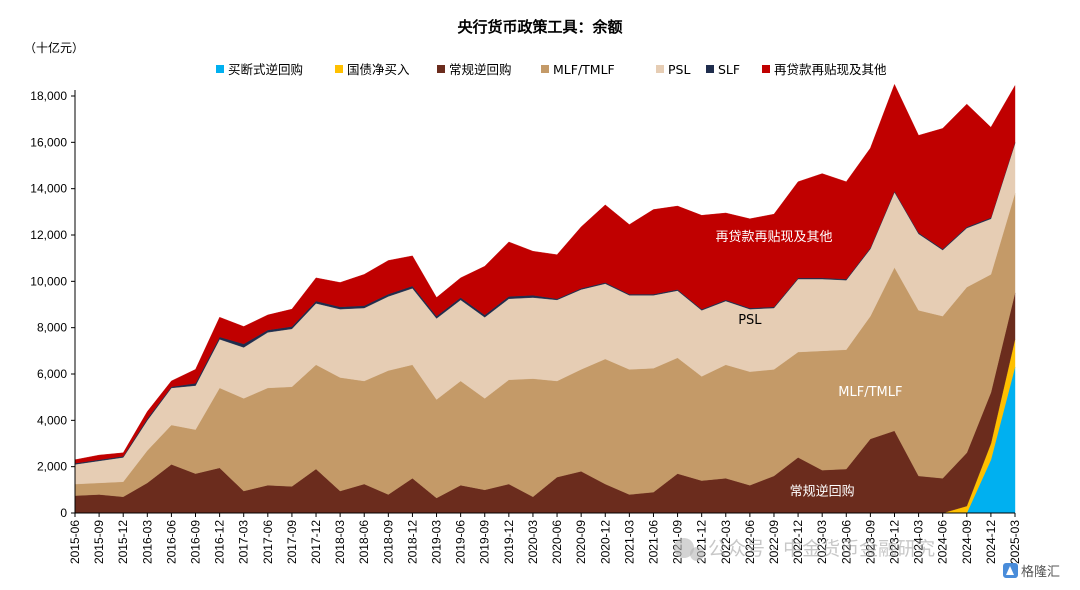 The width and height of the screenshot is (1080, 590). What do you see at coordinates (461, 542) in the screenshot?
I see `x-tick-label: 2019-06` at bounding box center [461, 542].